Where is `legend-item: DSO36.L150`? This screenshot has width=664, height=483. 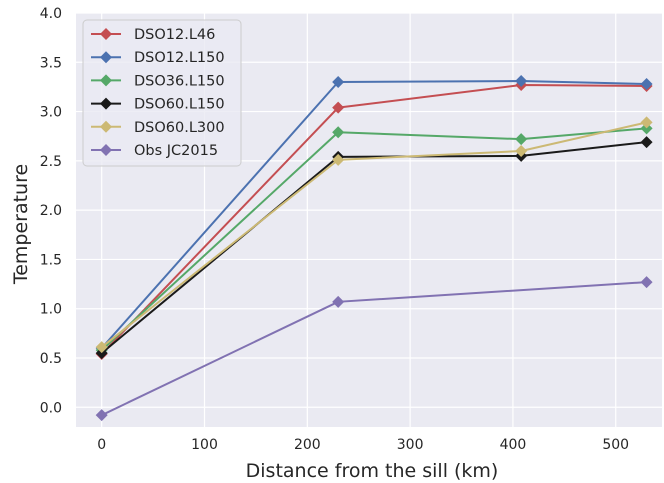
legend-item: DSO36.L150 is located at coordinates (158, 81).